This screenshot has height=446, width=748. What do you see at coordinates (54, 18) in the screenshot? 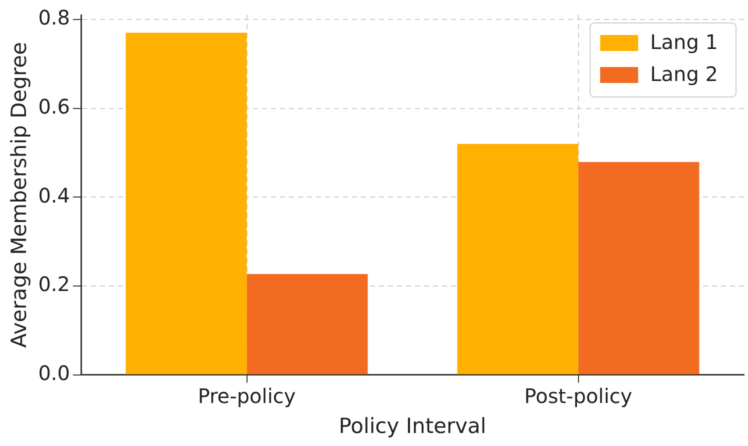
I see `y-tick-label: 0.8` at bounding box center [54, 18].